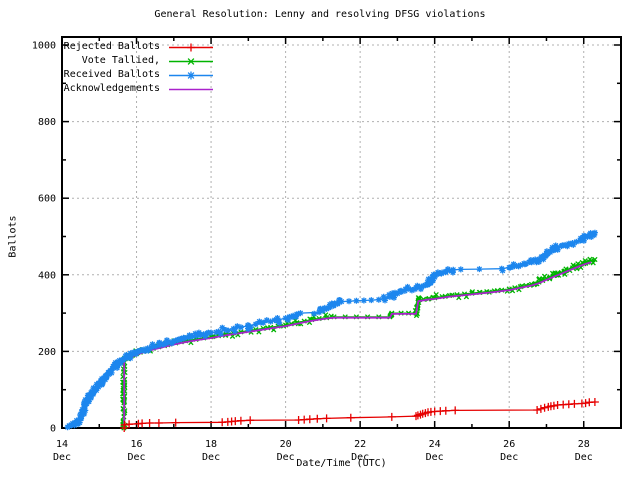 This screenshot has height=480, width=640. Describe the element at coordinates (47, 199) in the screenshot. I see `svg-text: 600` at that location.